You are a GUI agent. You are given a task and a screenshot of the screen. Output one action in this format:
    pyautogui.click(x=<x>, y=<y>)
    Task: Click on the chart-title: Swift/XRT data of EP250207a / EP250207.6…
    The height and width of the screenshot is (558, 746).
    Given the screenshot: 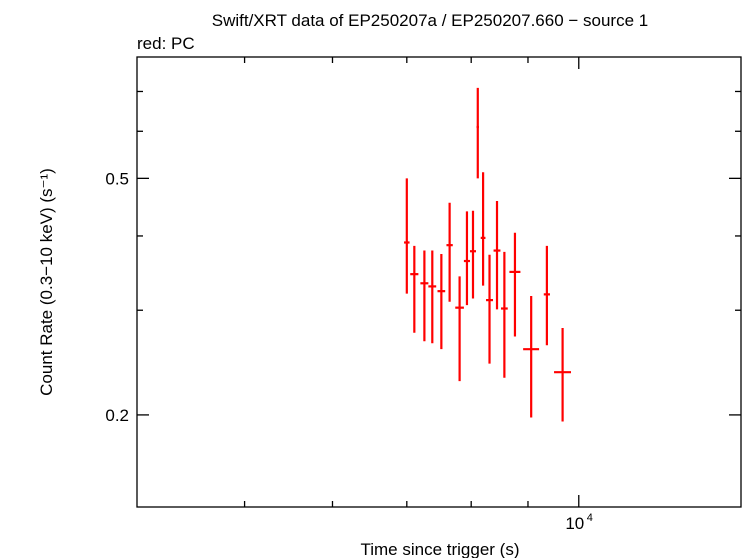 What is the action you would take?
    pyautogui.click(x=430, y=20)
    